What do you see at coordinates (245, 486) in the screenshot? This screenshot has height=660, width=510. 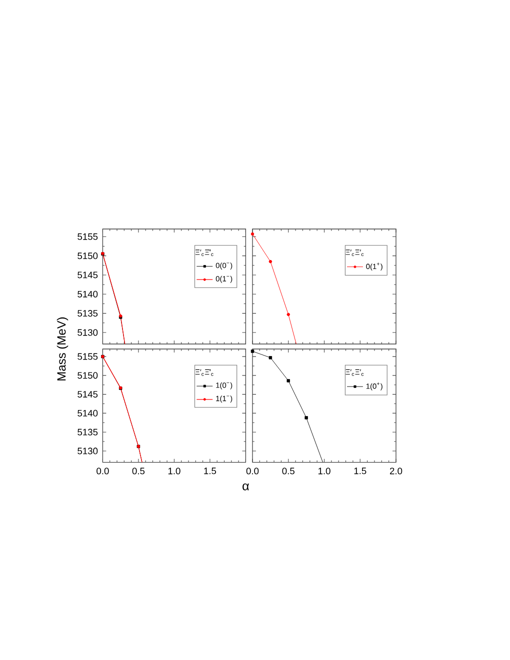 I see `x-axis-title: α` at bounding box center [245, 486].